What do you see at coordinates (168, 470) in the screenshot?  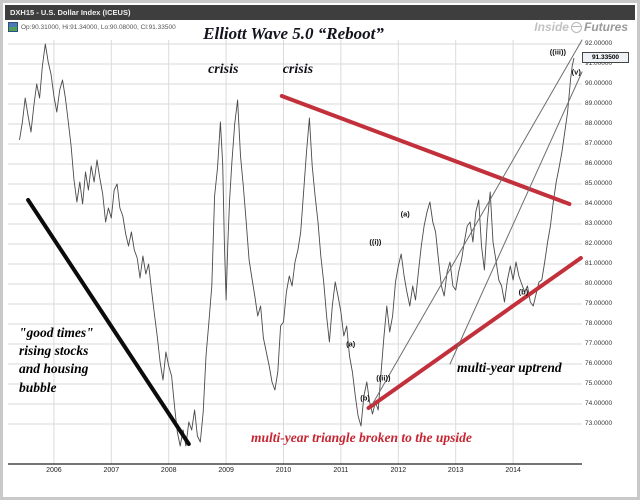 I see `x-axis-label: 2008` at bounding box center [168, 470].